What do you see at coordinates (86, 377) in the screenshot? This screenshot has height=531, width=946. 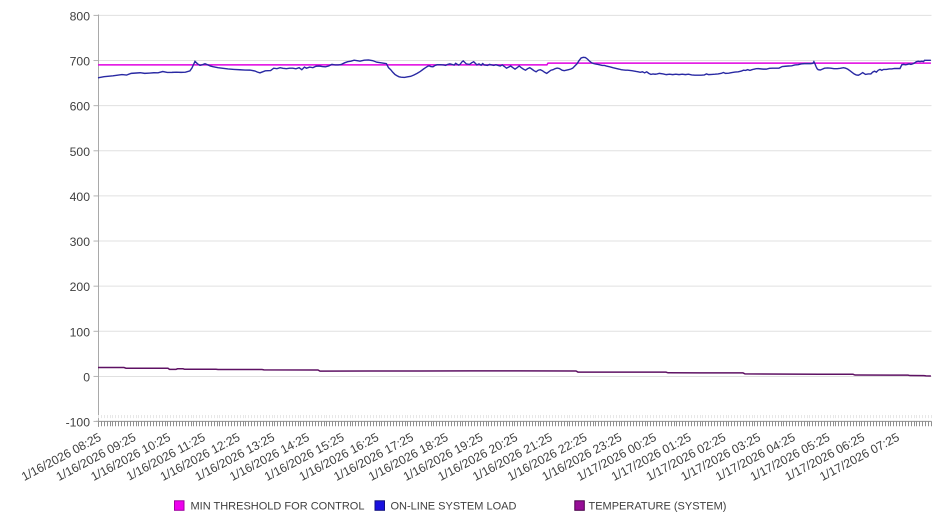 I see `svg-text: 0` at bounding box center [86, 377].